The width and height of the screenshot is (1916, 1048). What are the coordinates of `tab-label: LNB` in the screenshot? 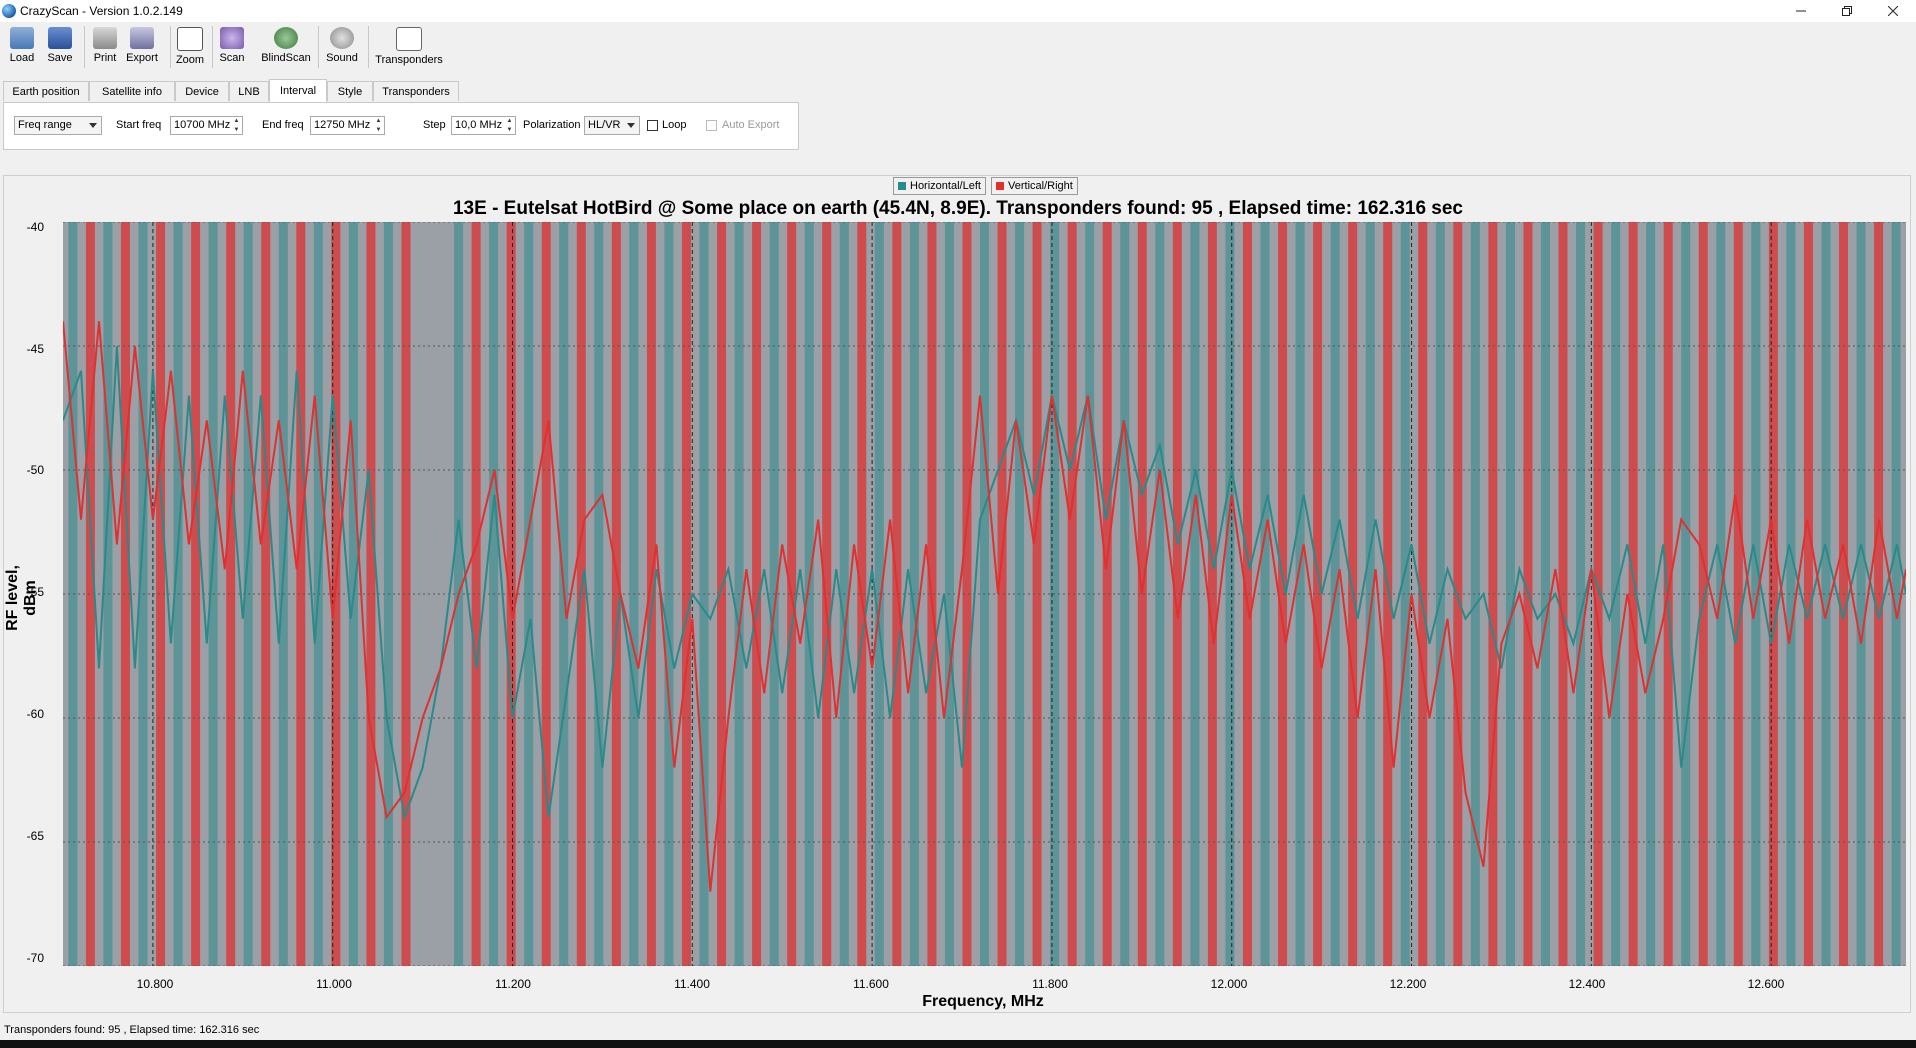 It's located at (249, 91).